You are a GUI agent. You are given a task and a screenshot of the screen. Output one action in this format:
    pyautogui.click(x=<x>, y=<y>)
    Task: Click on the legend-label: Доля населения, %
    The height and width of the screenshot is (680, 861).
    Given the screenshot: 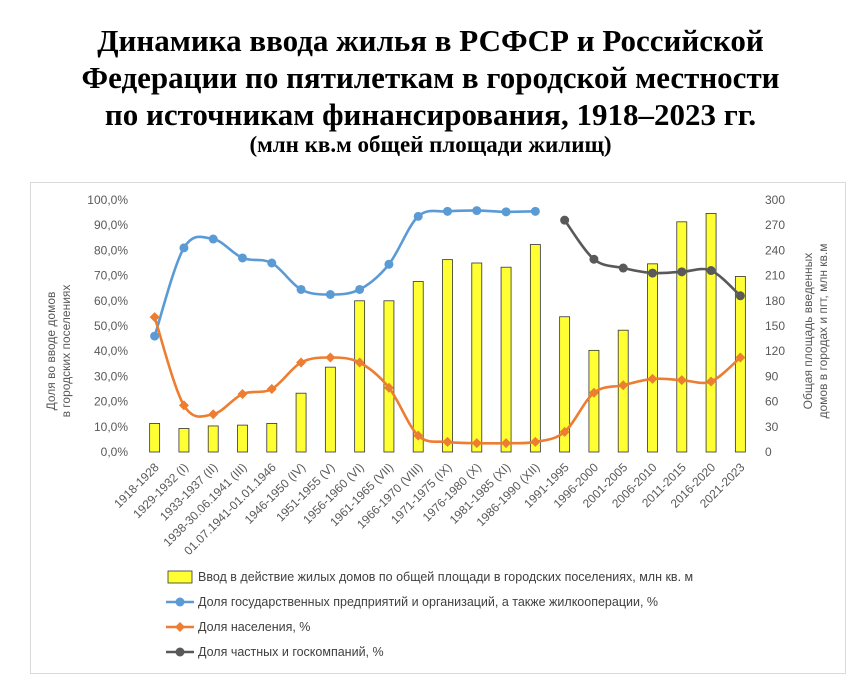 What is the action you would take?
    pyautogui.click(x=254, y=627)
    